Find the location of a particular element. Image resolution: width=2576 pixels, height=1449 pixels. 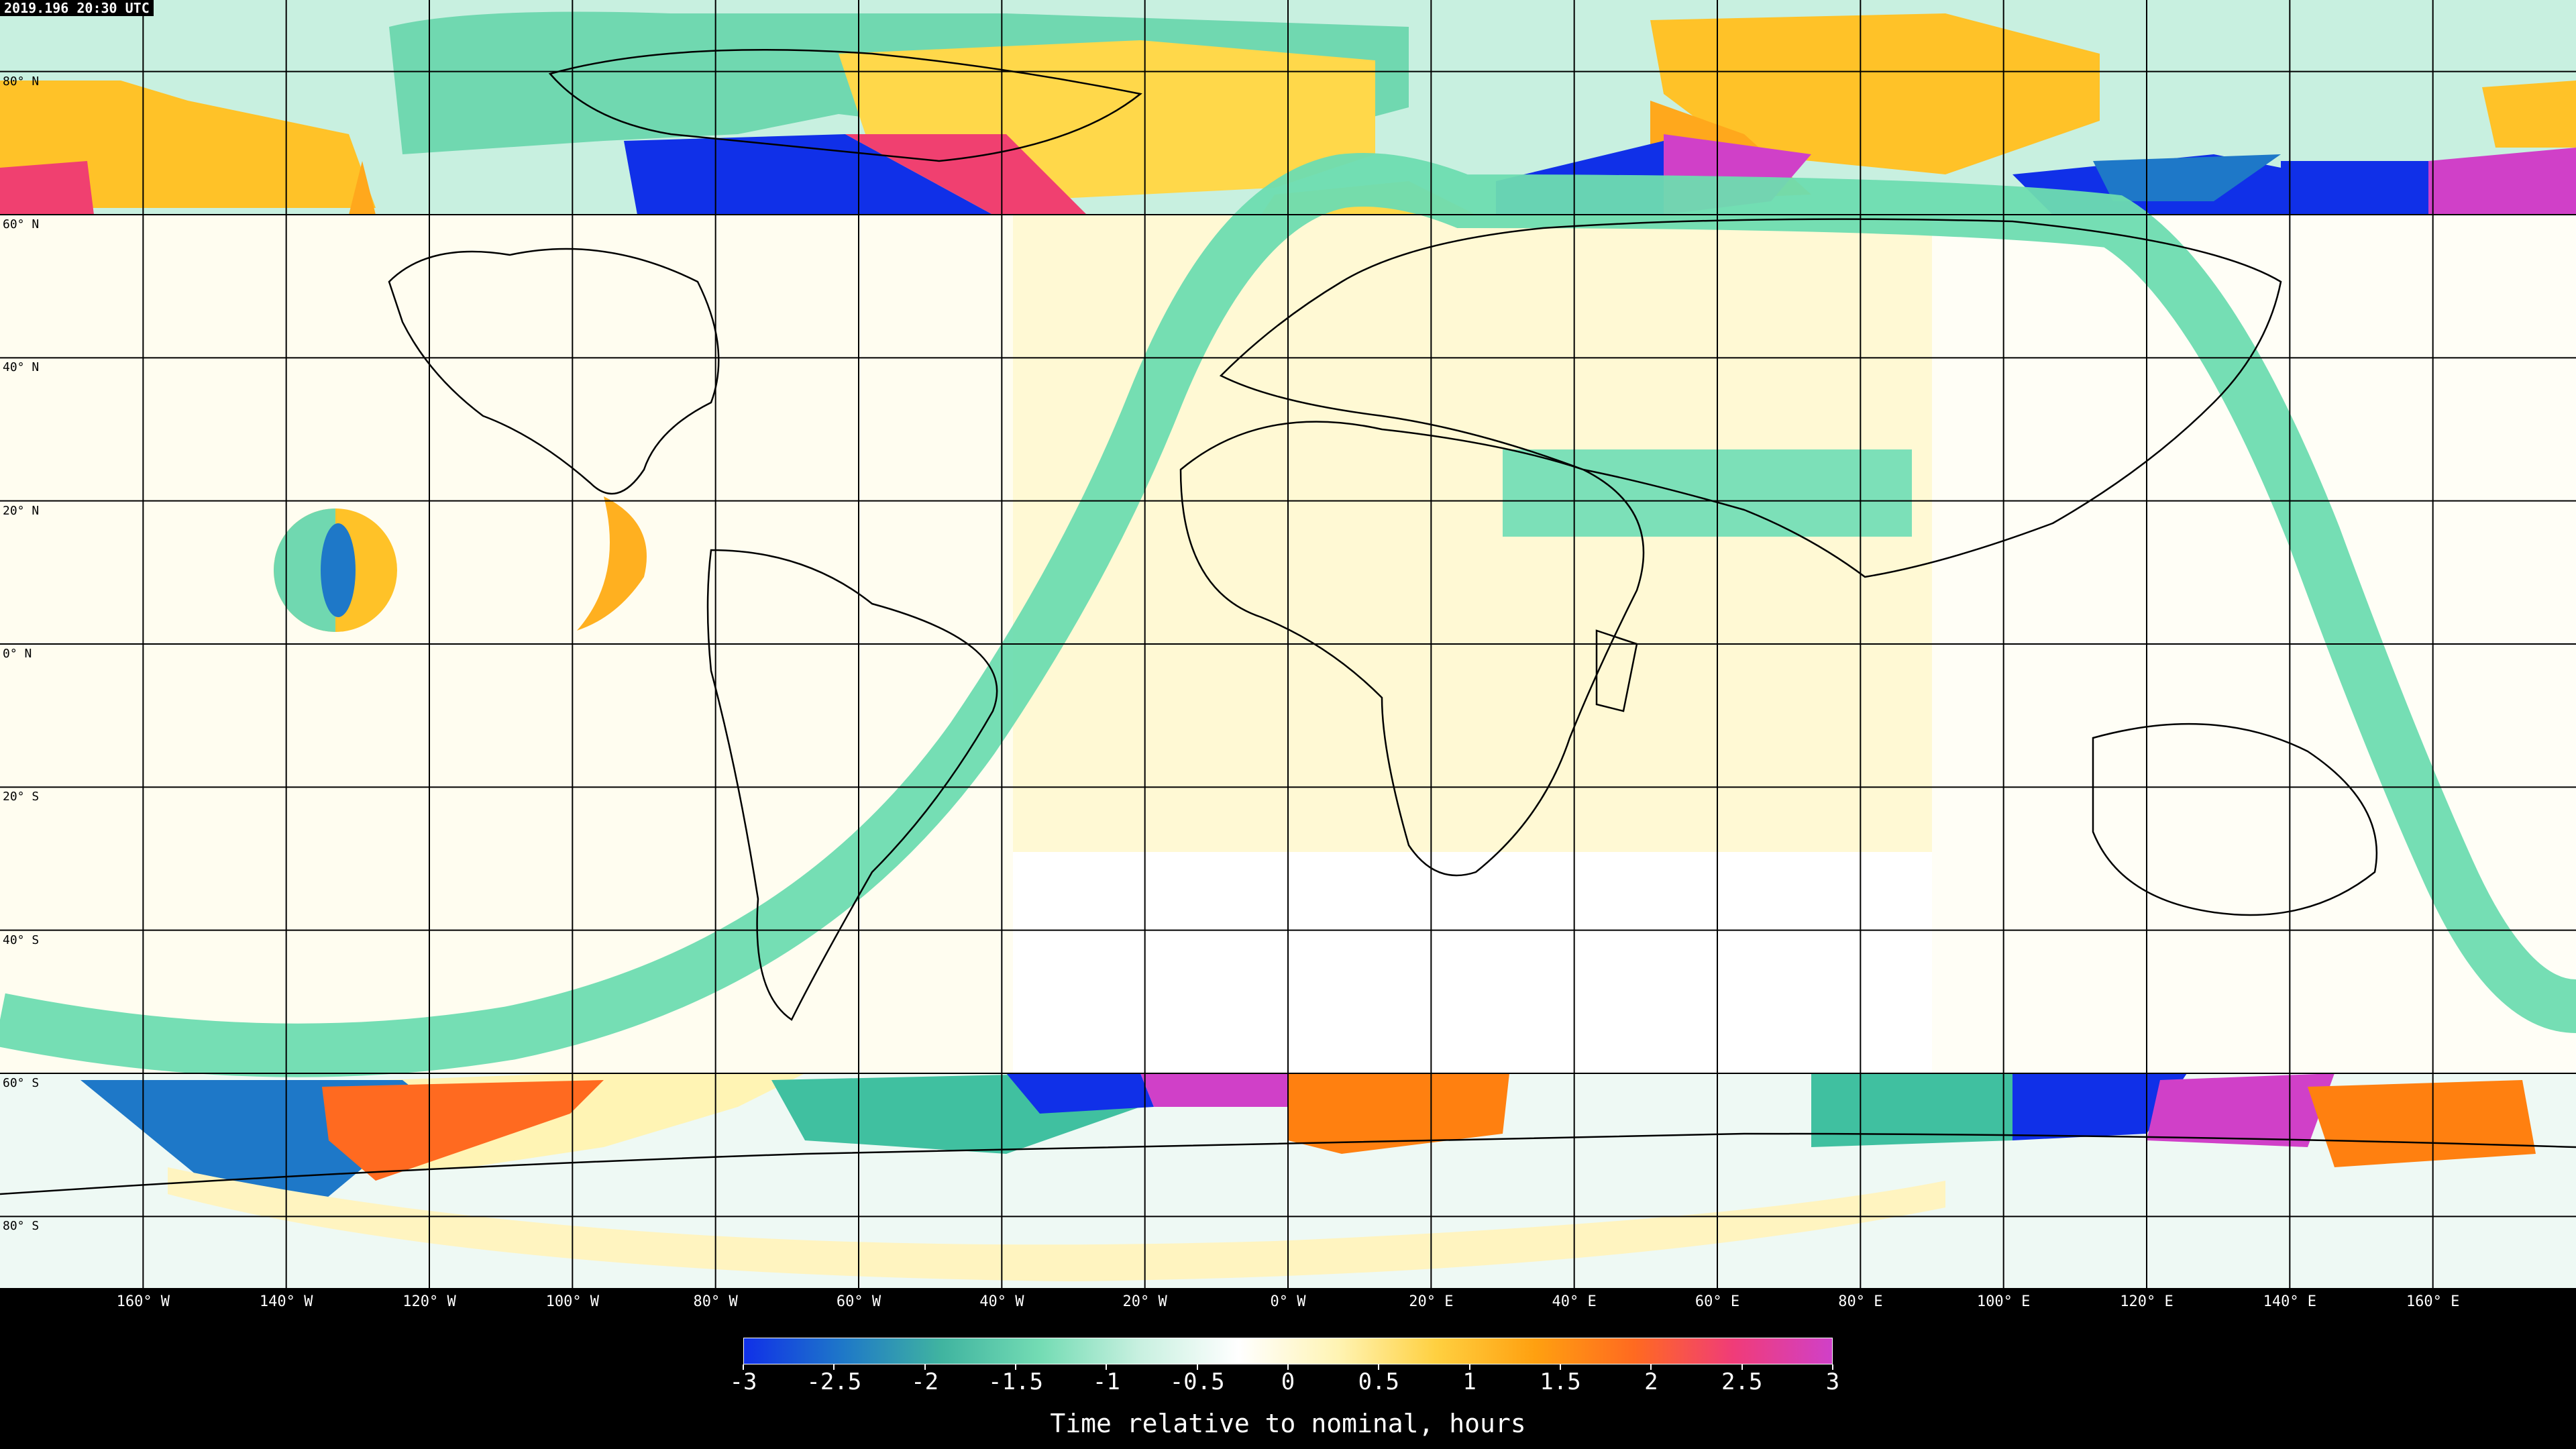

colorbar-tick-label: 1.5 is located at coordinates (1560, 1381).